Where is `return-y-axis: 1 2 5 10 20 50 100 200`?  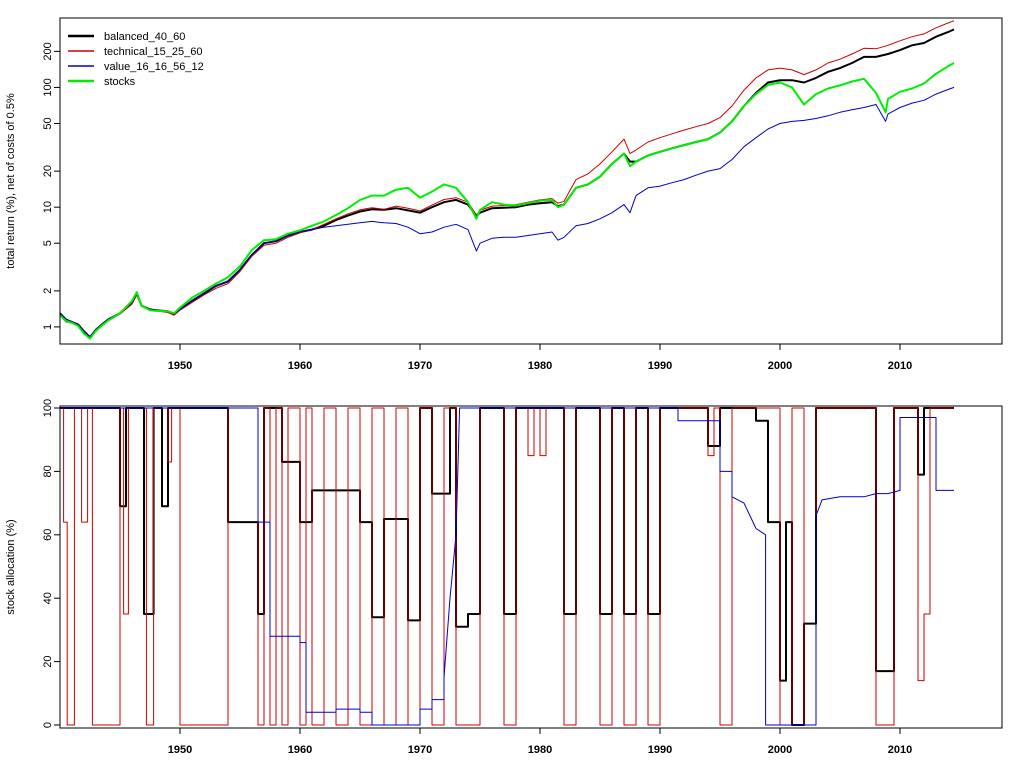
return-y-axis: 1 2 5 10 20 50 100 200 is located at coordinates (51, 186).